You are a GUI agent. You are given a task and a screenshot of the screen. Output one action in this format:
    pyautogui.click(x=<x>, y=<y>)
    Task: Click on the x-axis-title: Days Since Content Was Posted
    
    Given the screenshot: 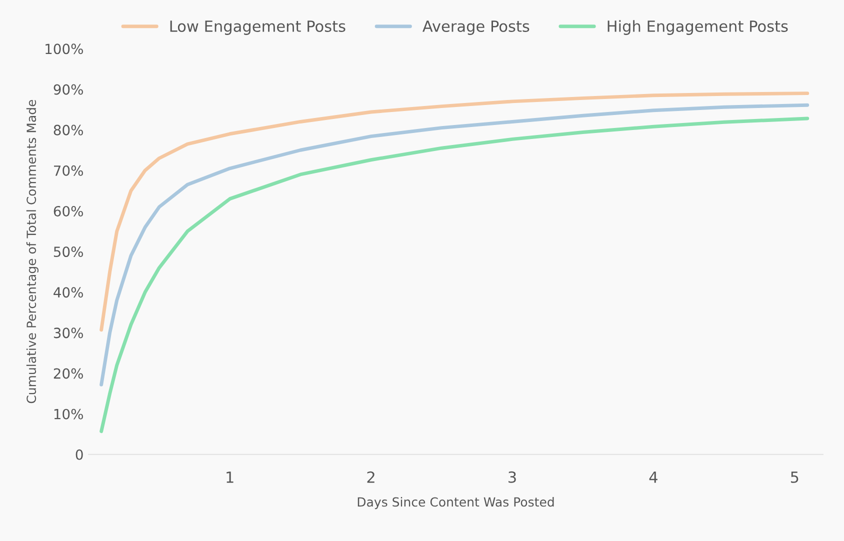 What is the action you would take?
    pyautogui.click(x=456, y=503)
    